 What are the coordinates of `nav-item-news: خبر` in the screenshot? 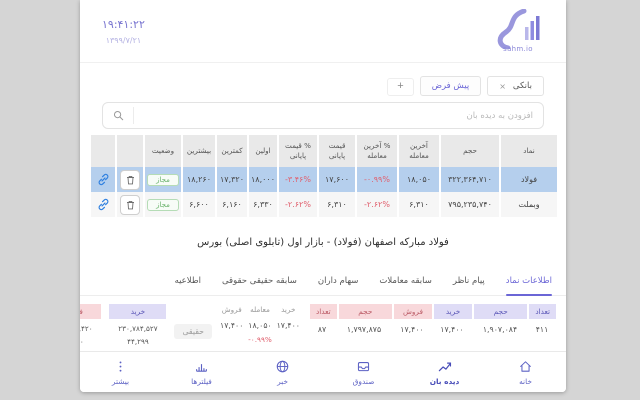 It's located at (283, 372).